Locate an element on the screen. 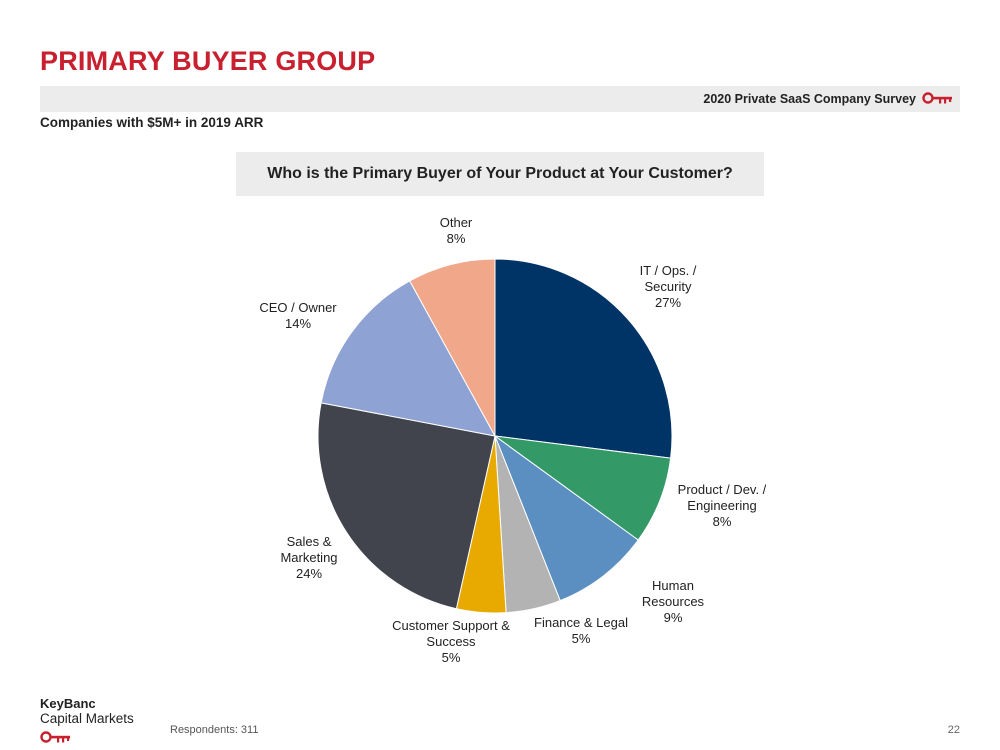 Image resolution: width=1000 pixels, height=750 pixels. slice-label-line: Sales & is located at coordinates (309, 541).